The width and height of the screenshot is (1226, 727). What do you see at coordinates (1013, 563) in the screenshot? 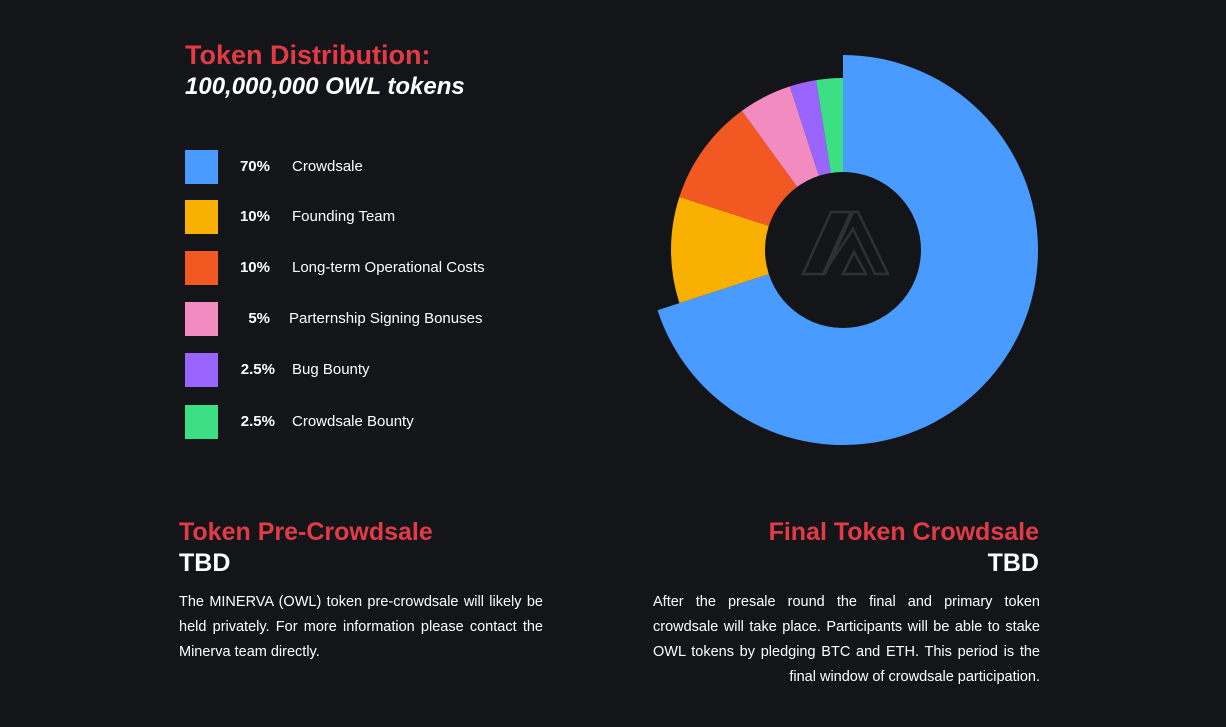
I see `final-crowdsale-status: TBD` at bounding box center [1013, 563].